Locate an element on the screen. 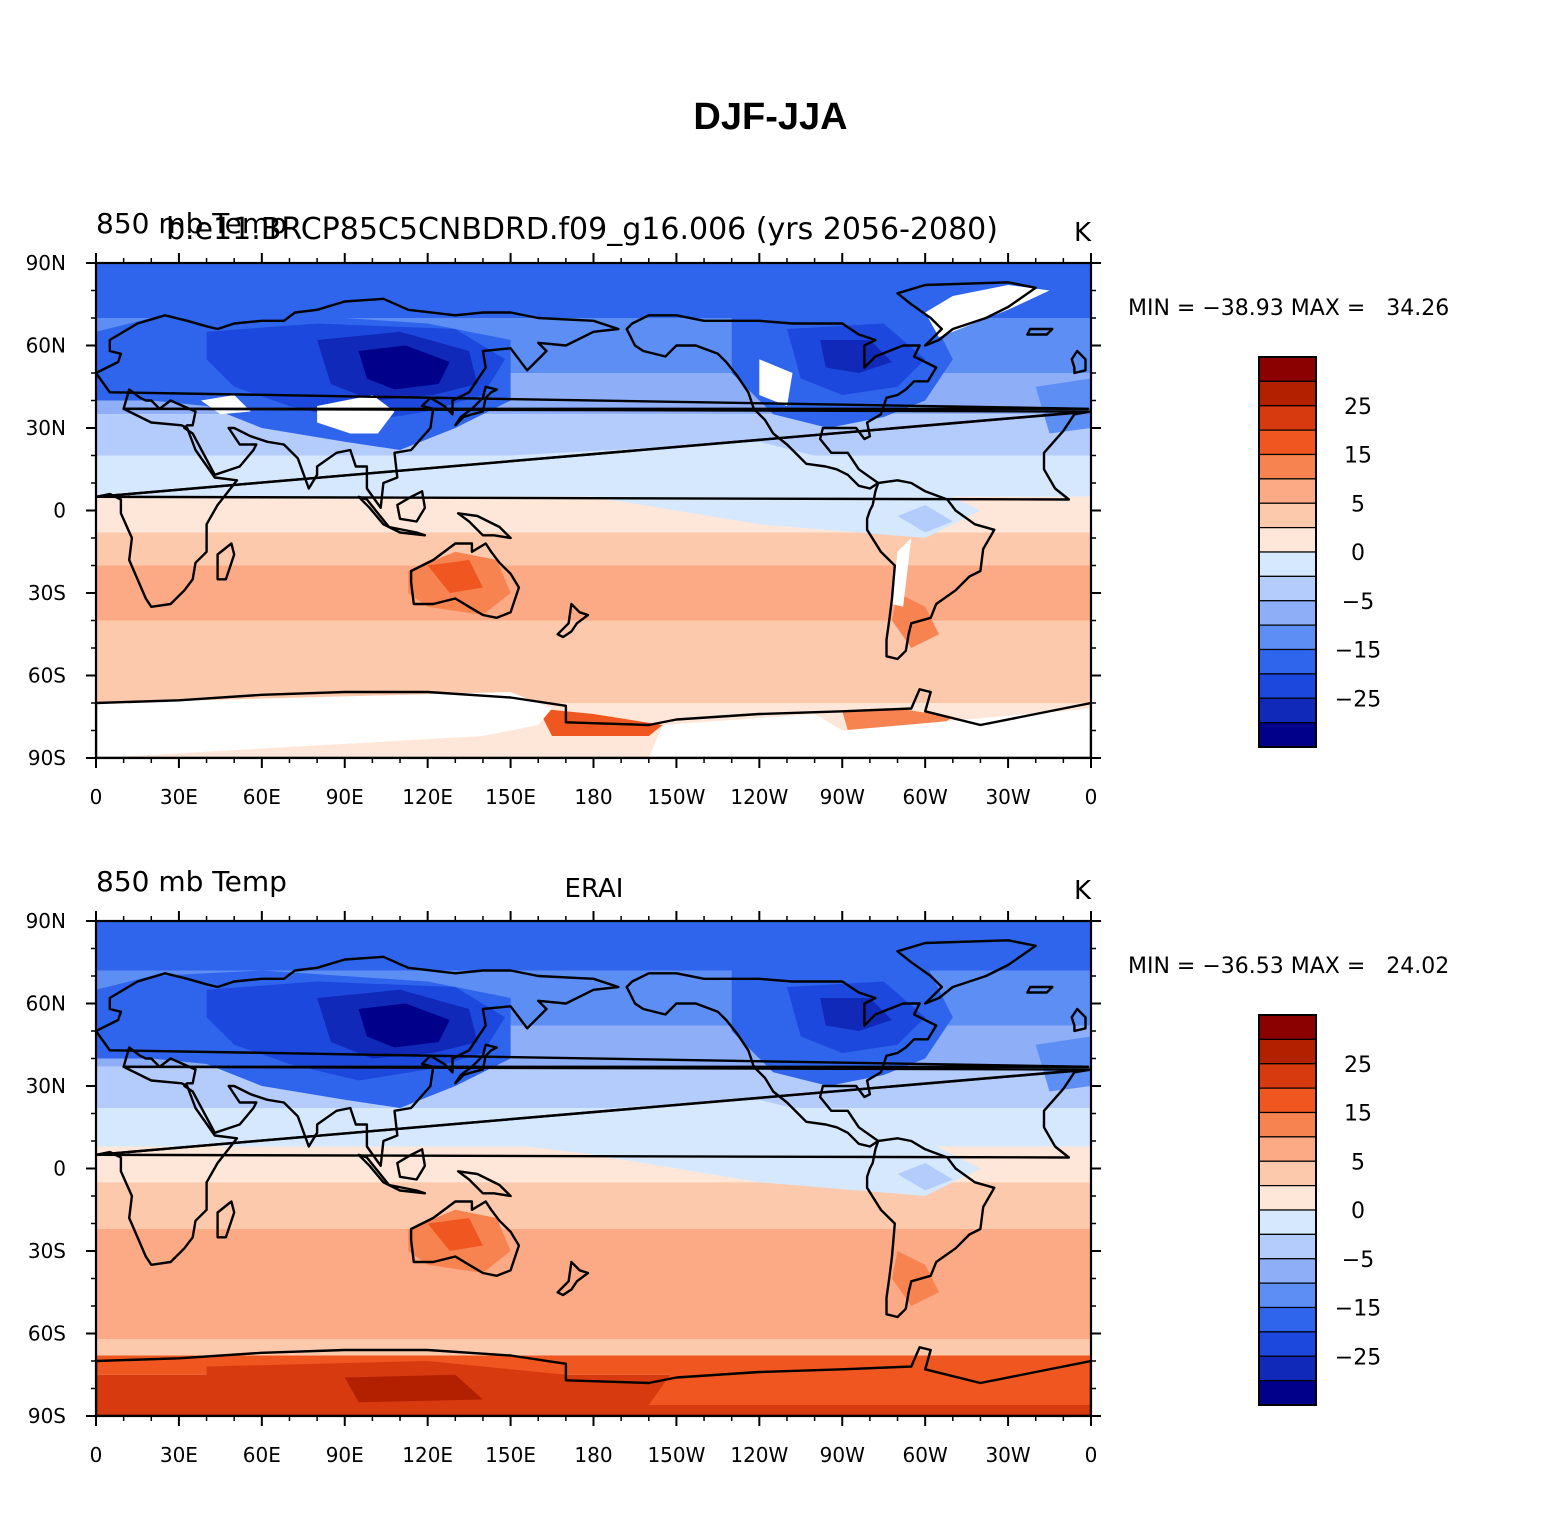  units-string: K is located at coordinates (1083, 891).